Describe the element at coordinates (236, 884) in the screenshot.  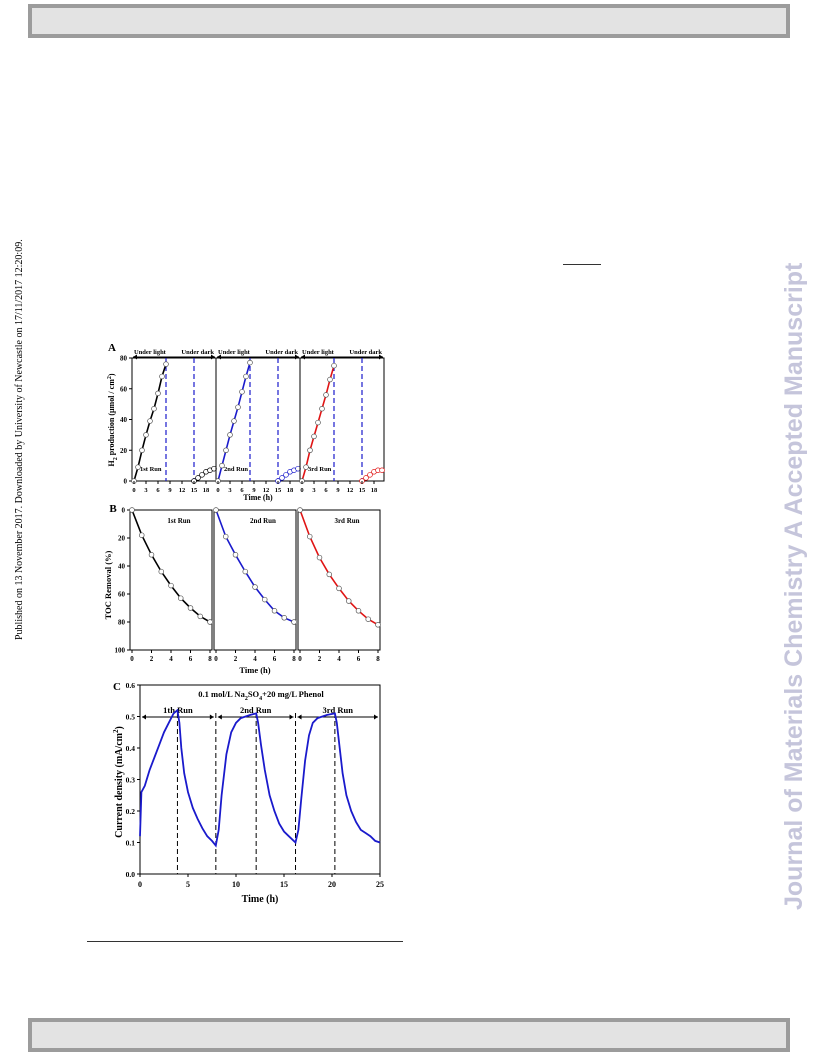
I see `panel-c-xtick-label: 10` at that location.